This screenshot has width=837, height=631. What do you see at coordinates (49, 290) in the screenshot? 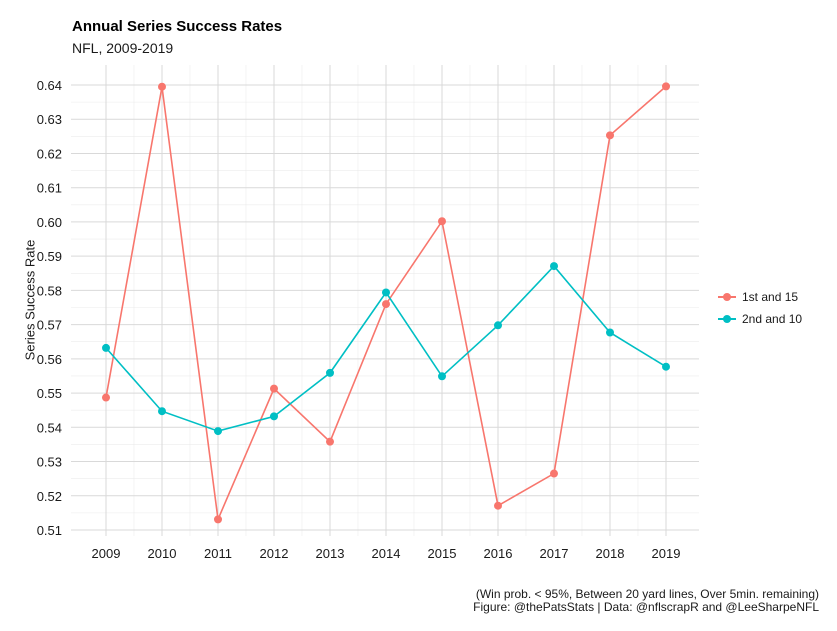
I see `y-tick-label: 0.58` at bounding box center [49, 290].